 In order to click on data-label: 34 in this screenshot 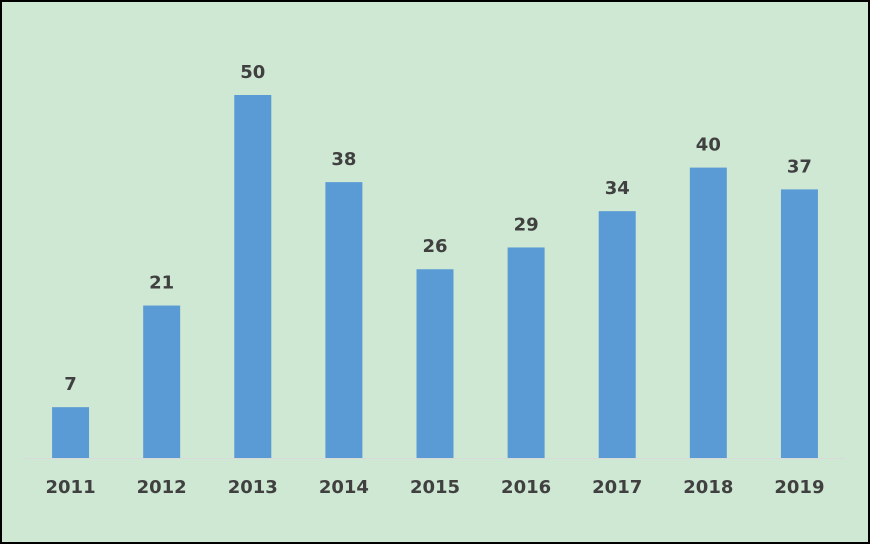, I will do `click(617, 188)`.